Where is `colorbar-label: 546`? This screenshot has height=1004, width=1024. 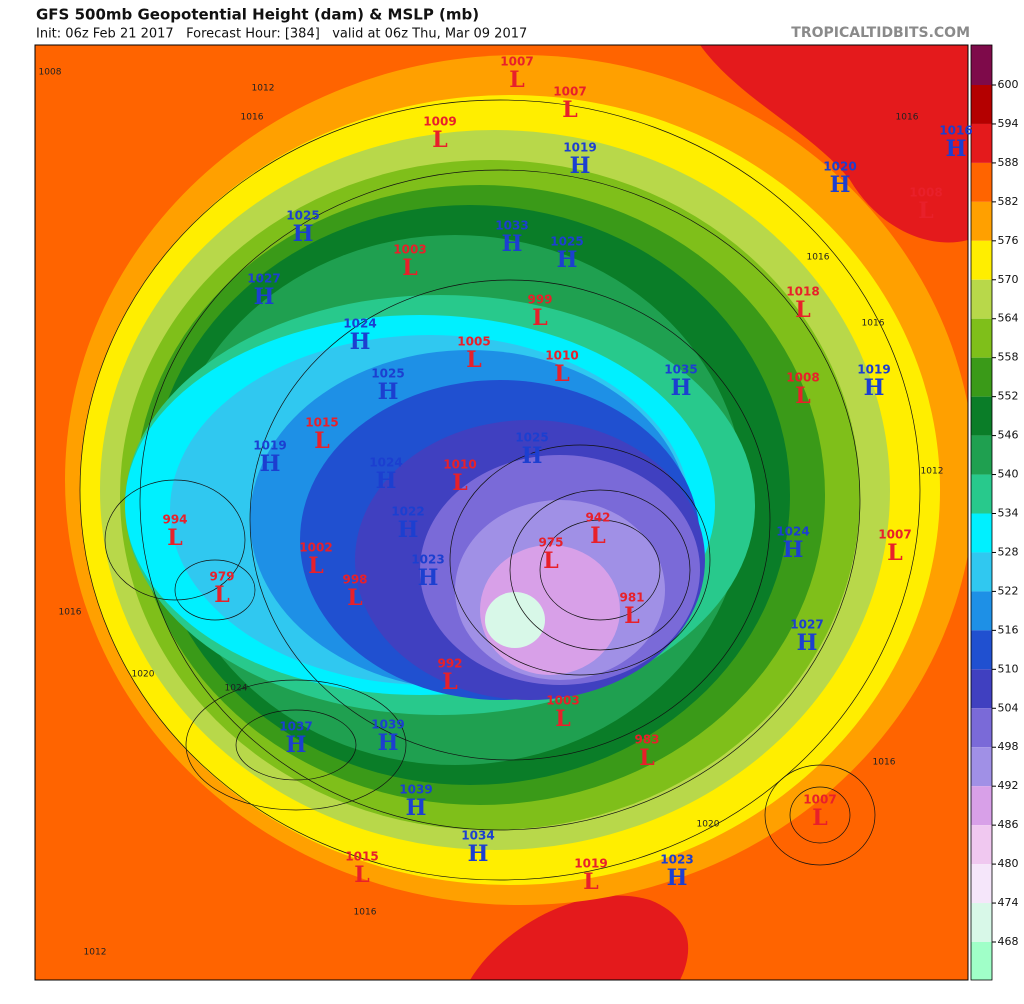
colorbar-label: 546 is located at coordinates (1008, 435).